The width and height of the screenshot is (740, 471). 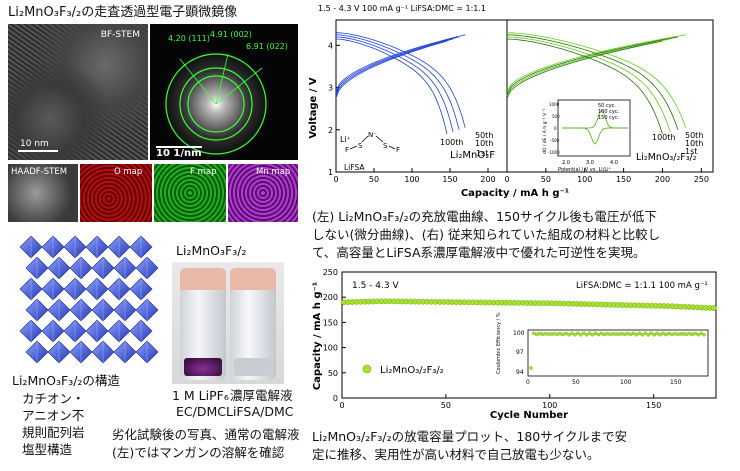 What do you see at coordinates (520, 352) in the screenshot?
I see `ce-ytick-97: 97` at bounding box center [520, 352].